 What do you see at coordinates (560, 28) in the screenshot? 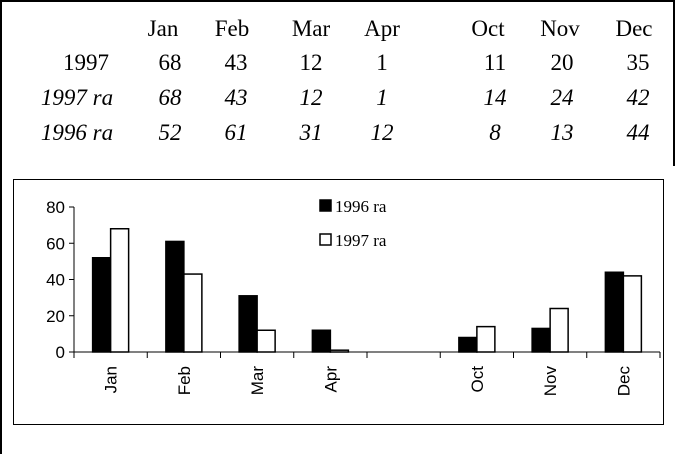
I see `table-header-month: Nov` at bounding box center [560, 28].